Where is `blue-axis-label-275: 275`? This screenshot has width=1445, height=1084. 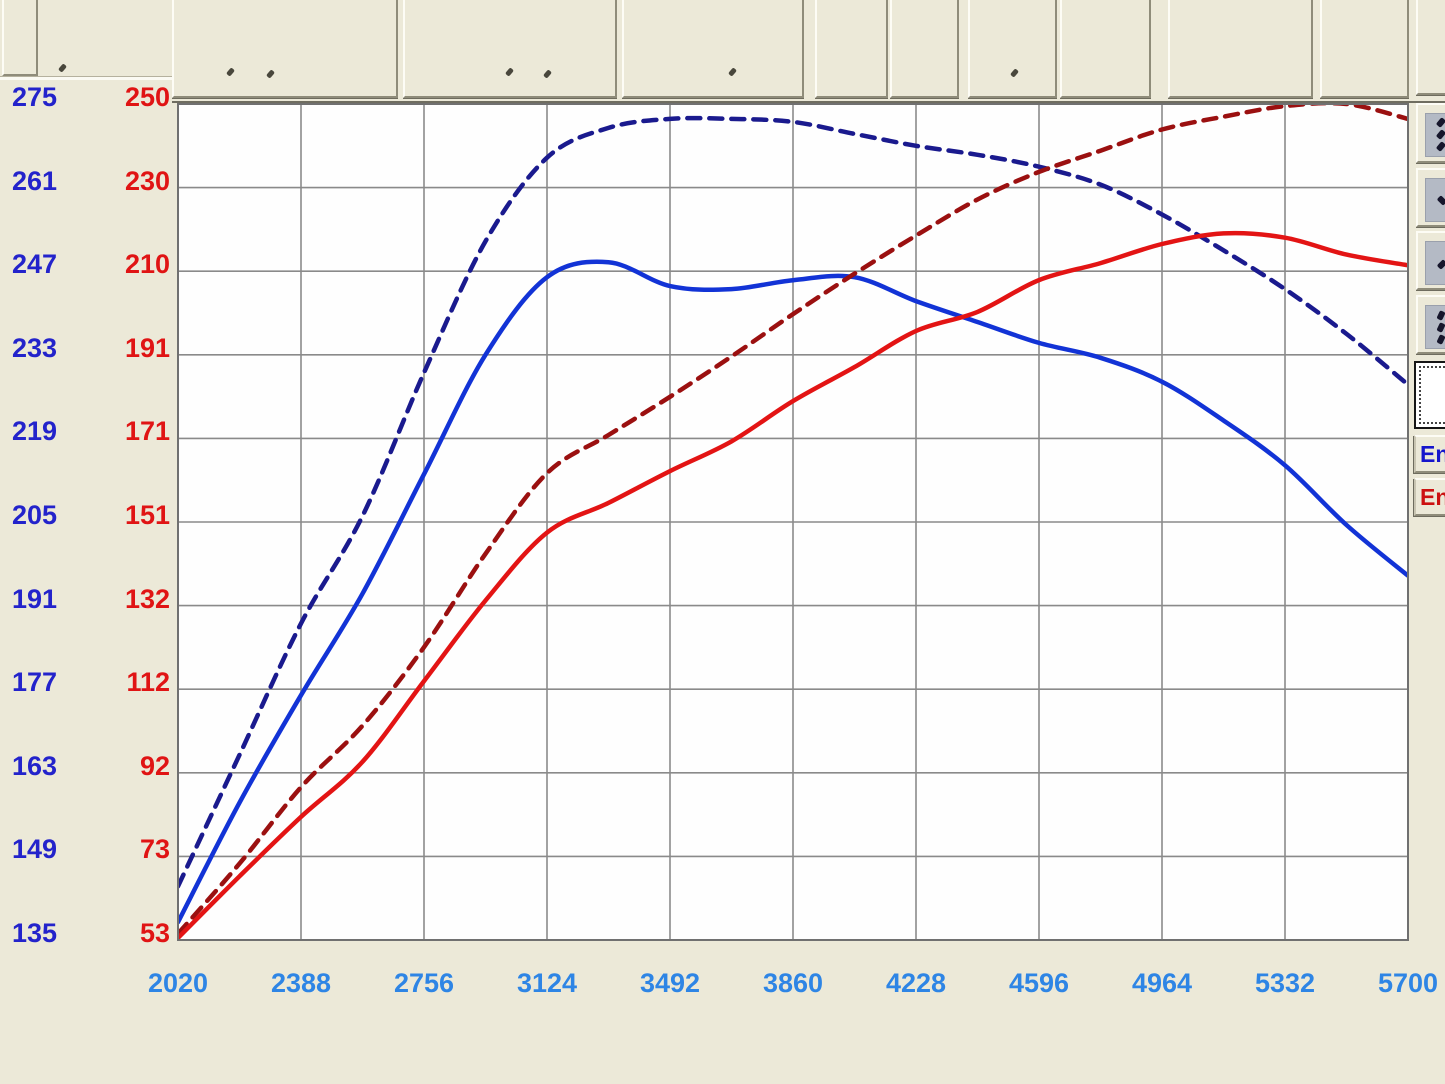
blue-axis-label-275: 275 is located at coordinates (34, 97).